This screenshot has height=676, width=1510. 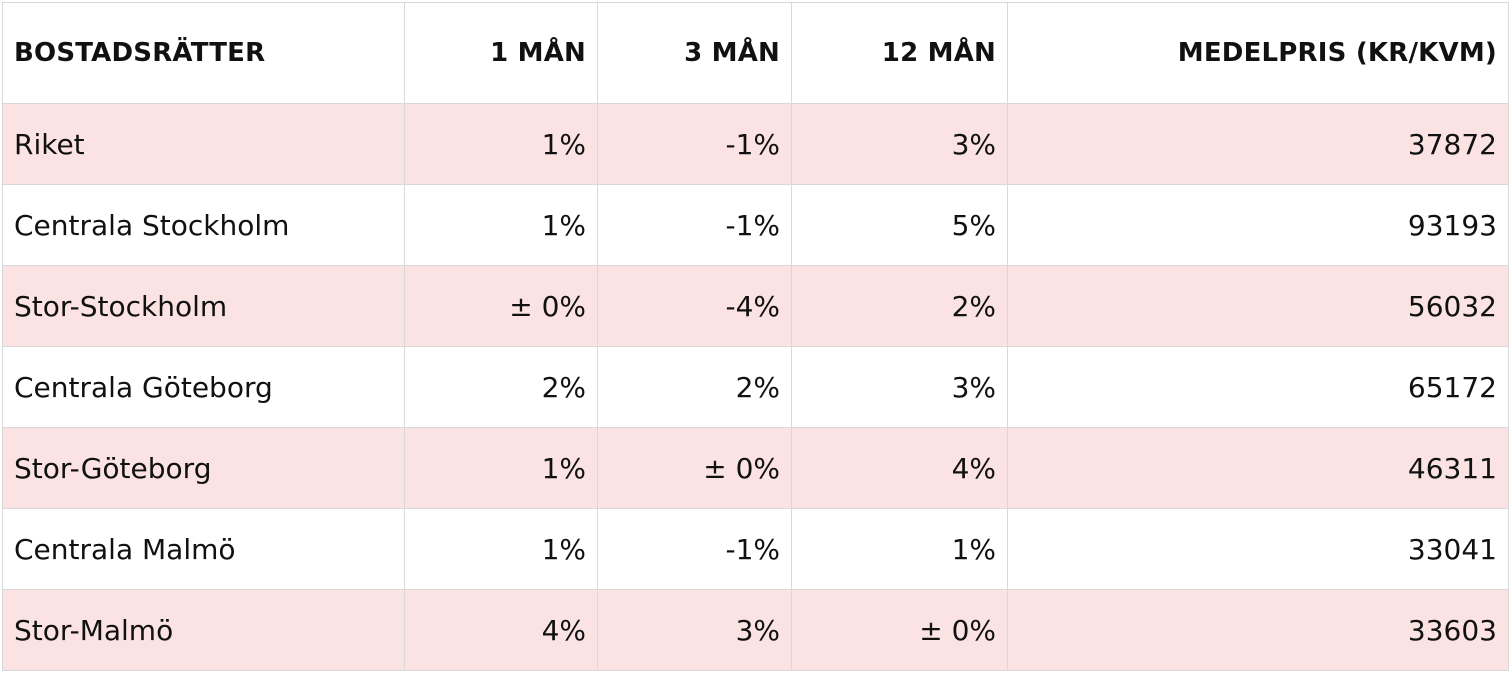 I want to click on table-row: Stor-Malmö 4% 3% ± 0% 33603, so click(x=755, y=630).